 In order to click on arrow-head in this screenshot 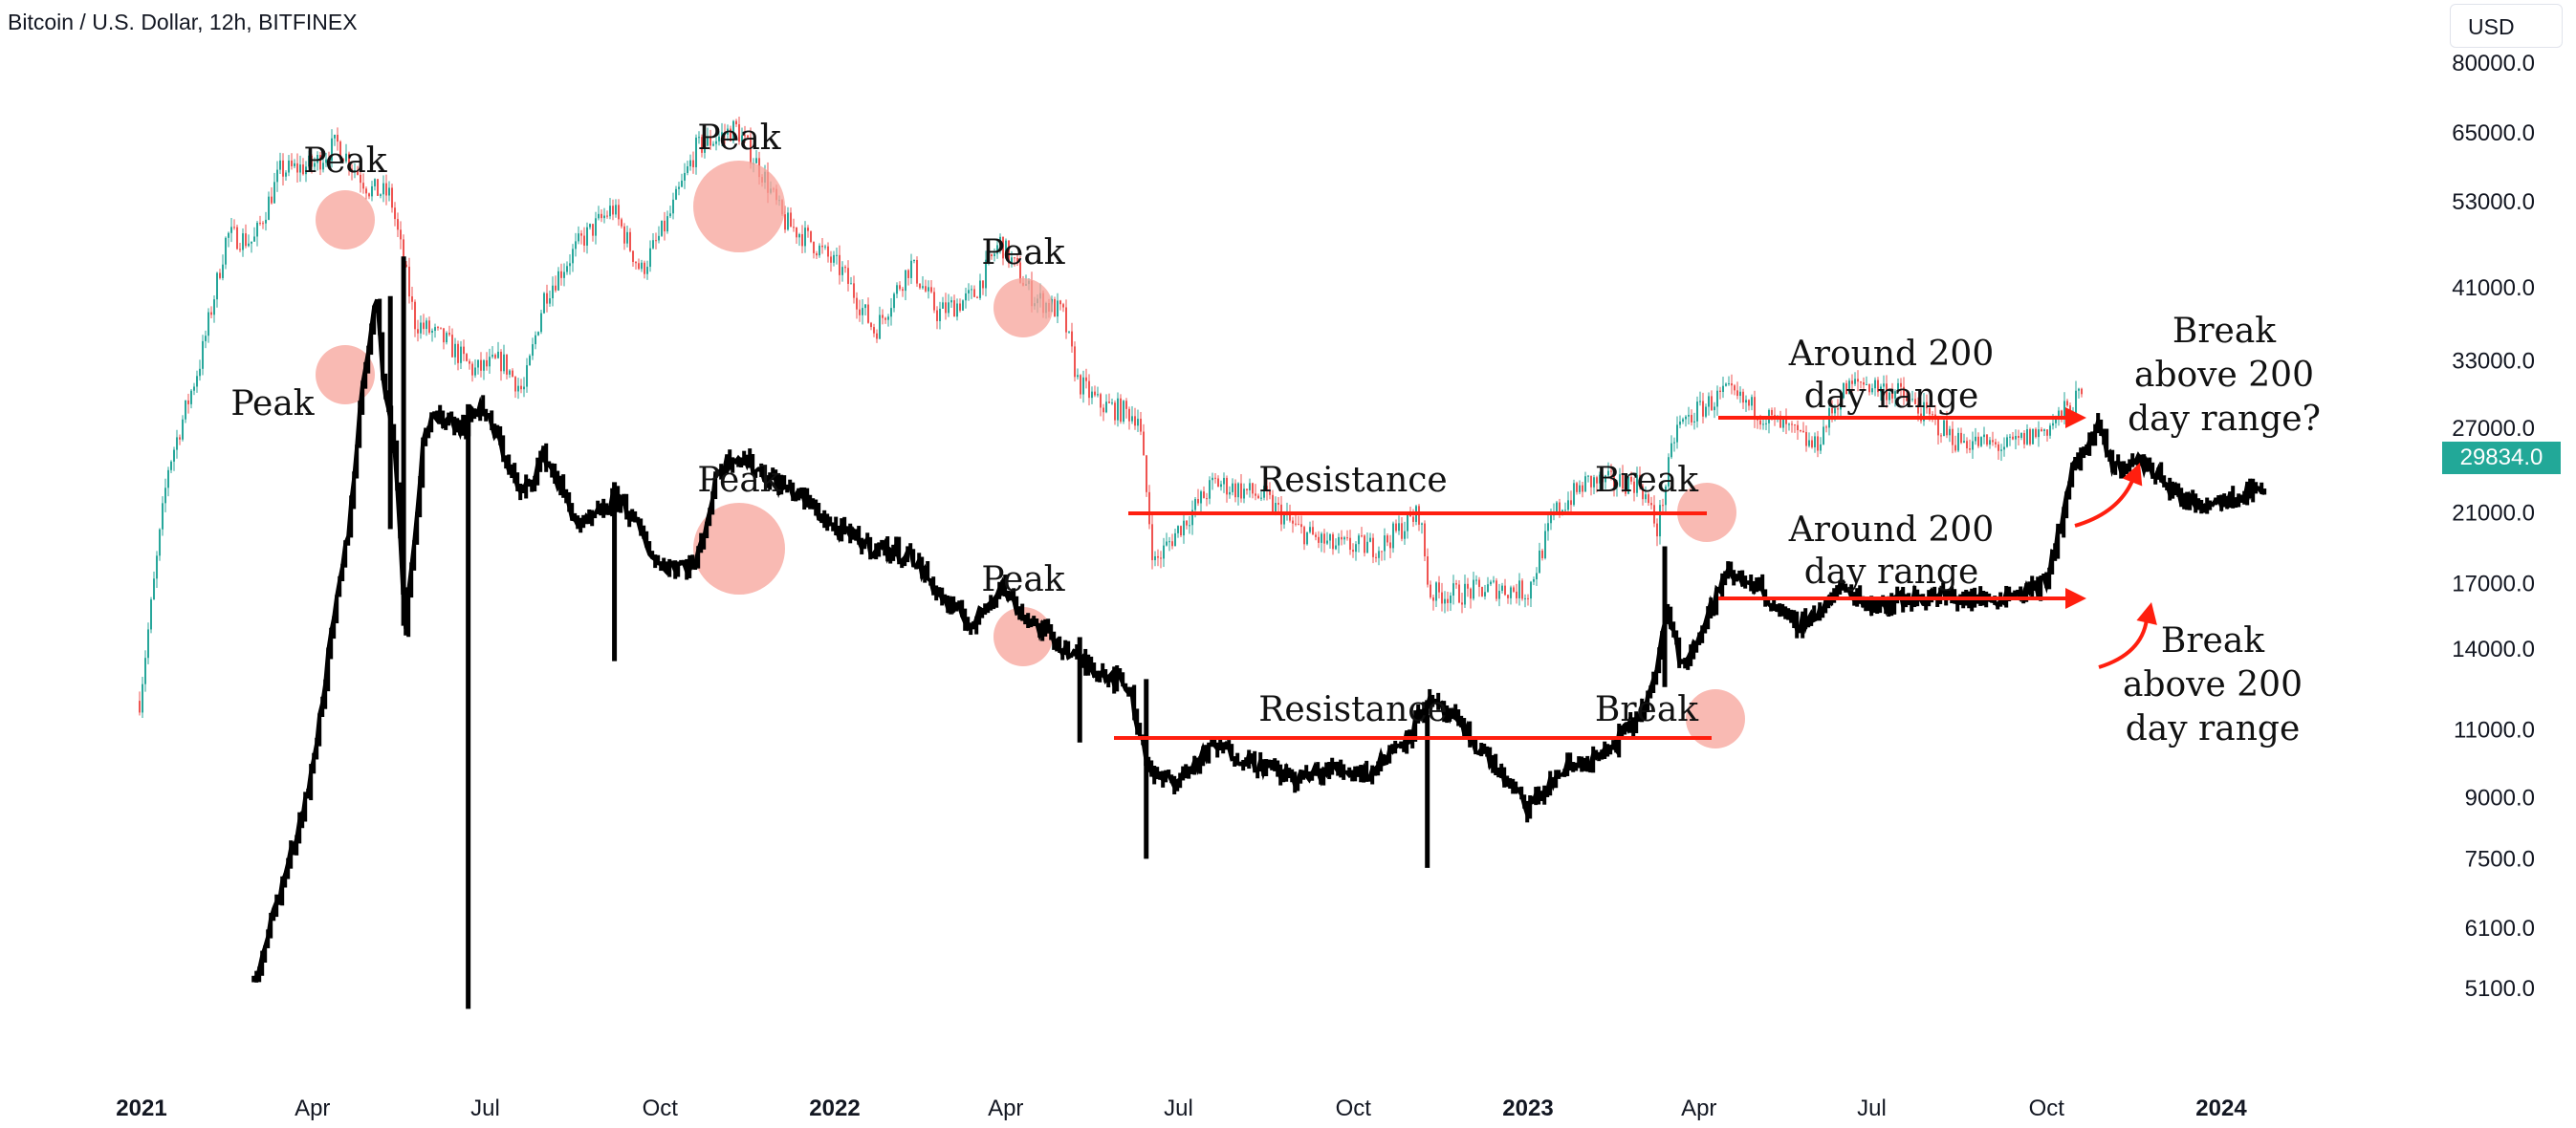, I will do `click(2132, 475)`.